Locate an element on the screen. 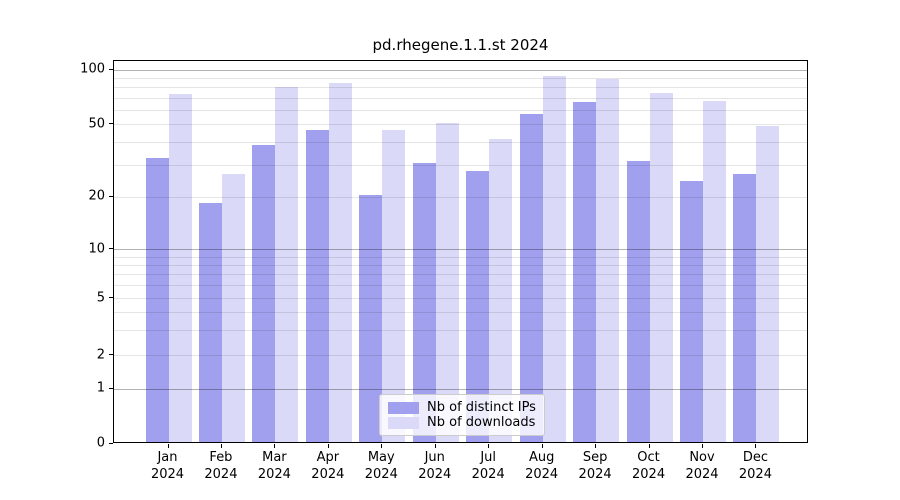  x-tick-month: Nov is located at coordinates (702, 457).